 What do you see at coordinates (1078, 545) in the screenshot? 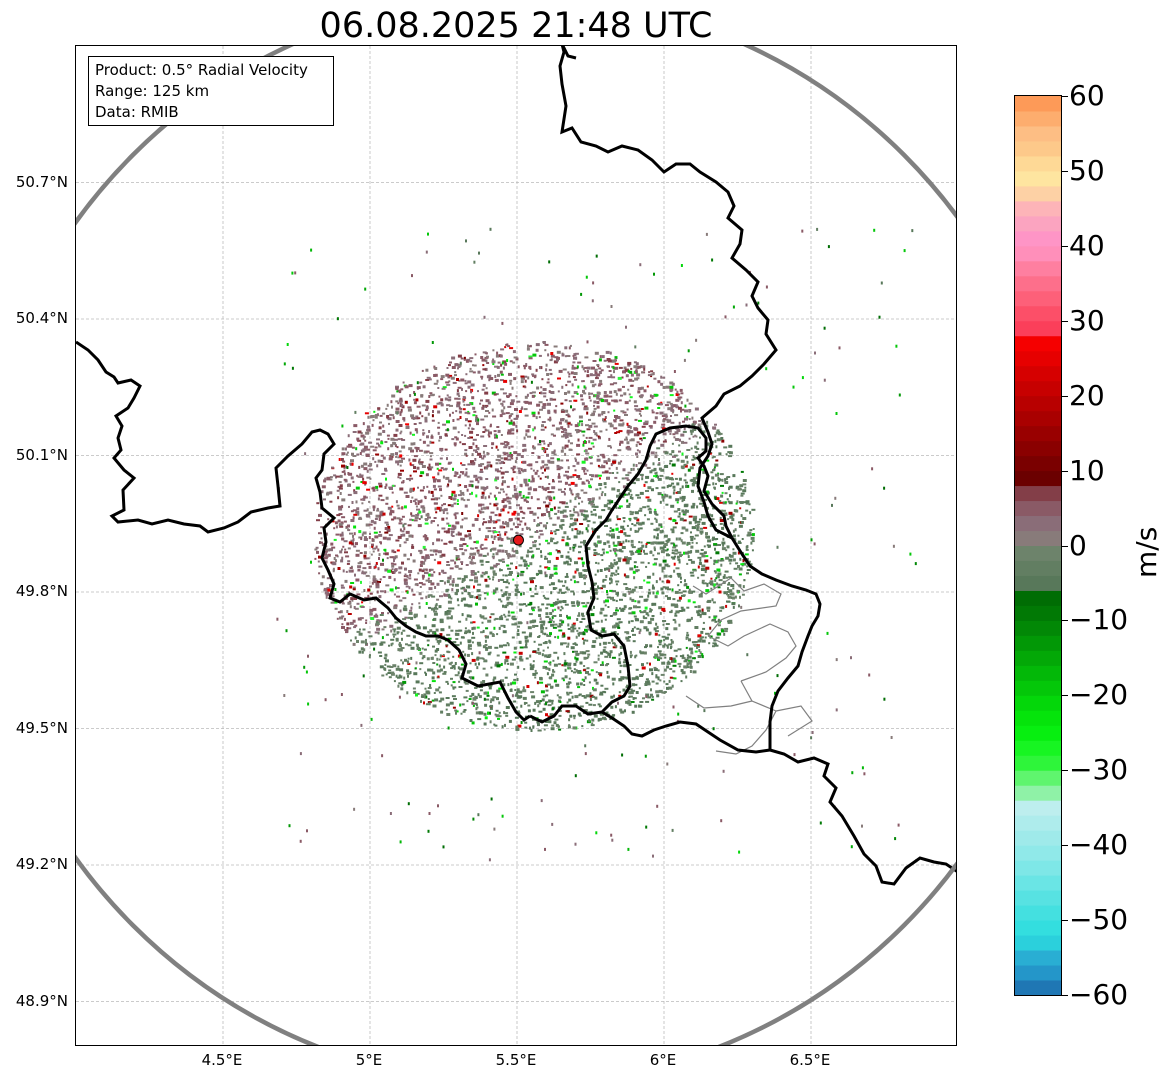
I see `colorbar-tick-label: 0` at bounding box center [1078, 545].